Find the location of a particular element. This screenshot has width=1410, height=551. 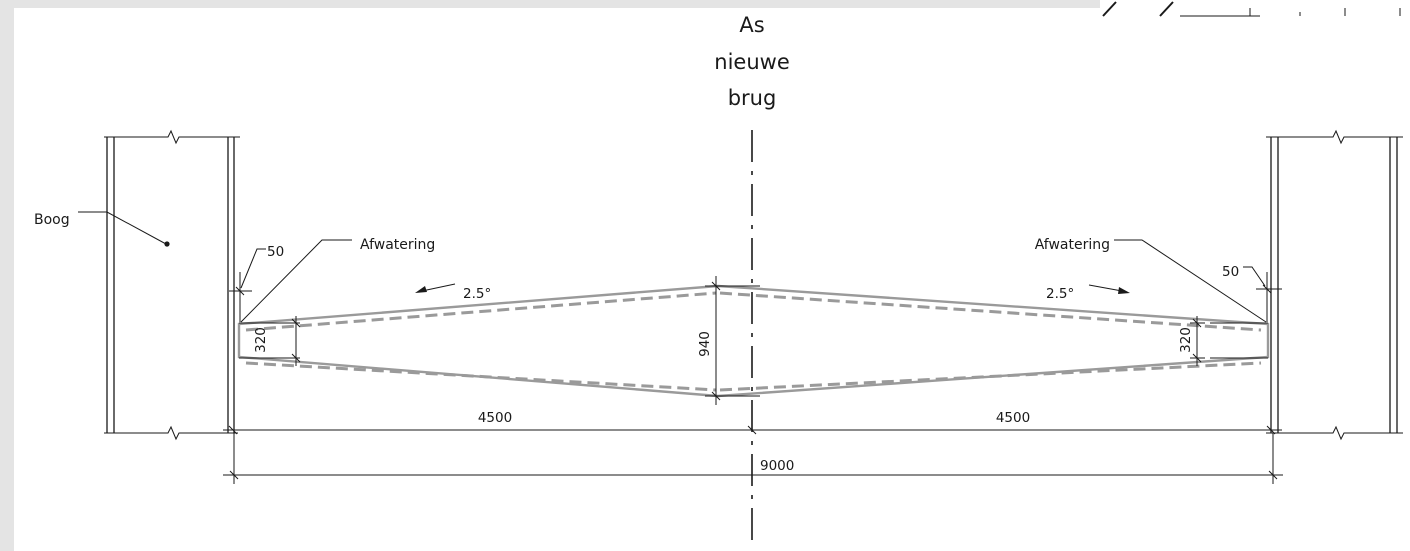

total-span-dimension-line is located at coordinates (753, 458).